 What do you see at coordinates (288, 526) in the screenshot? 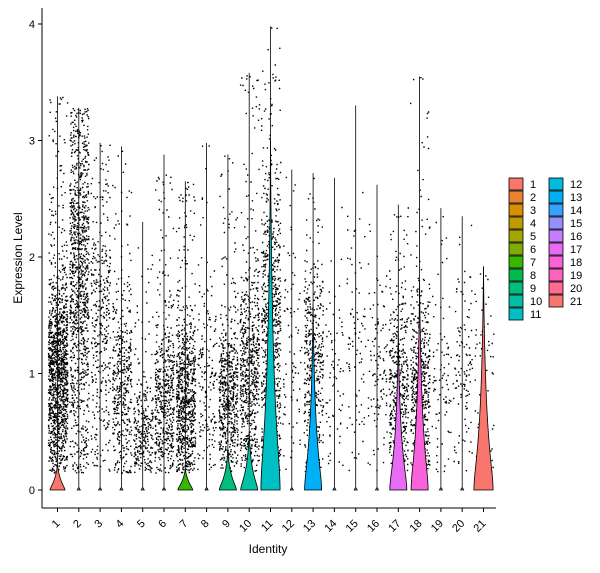
I see `x-tick-label-12: 12` at bounding box center [288, 526].